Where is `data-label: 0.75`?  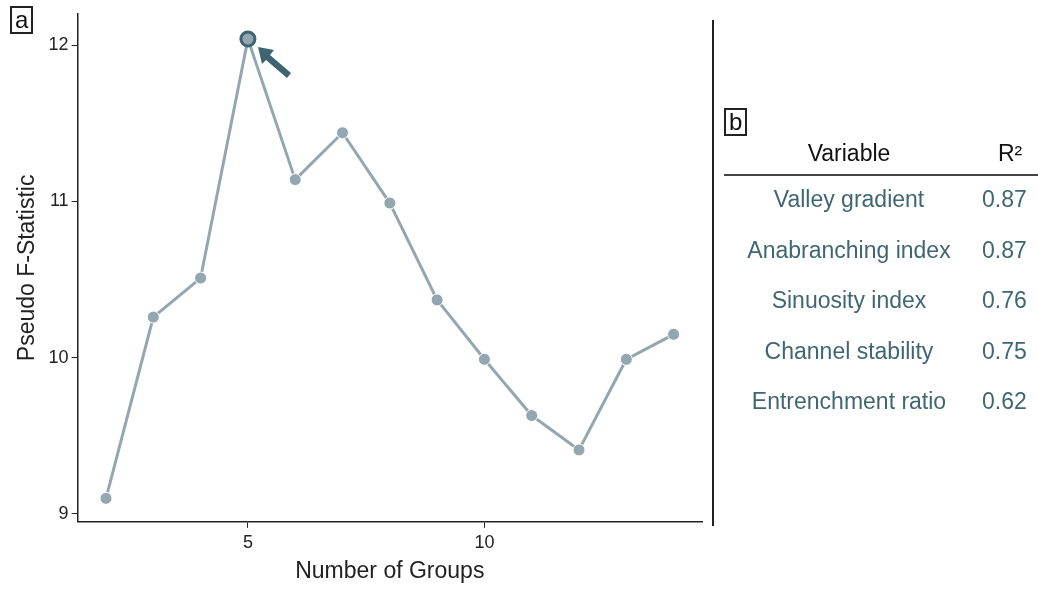 data-label: 0.75 is located at coordinates (1005, 351).